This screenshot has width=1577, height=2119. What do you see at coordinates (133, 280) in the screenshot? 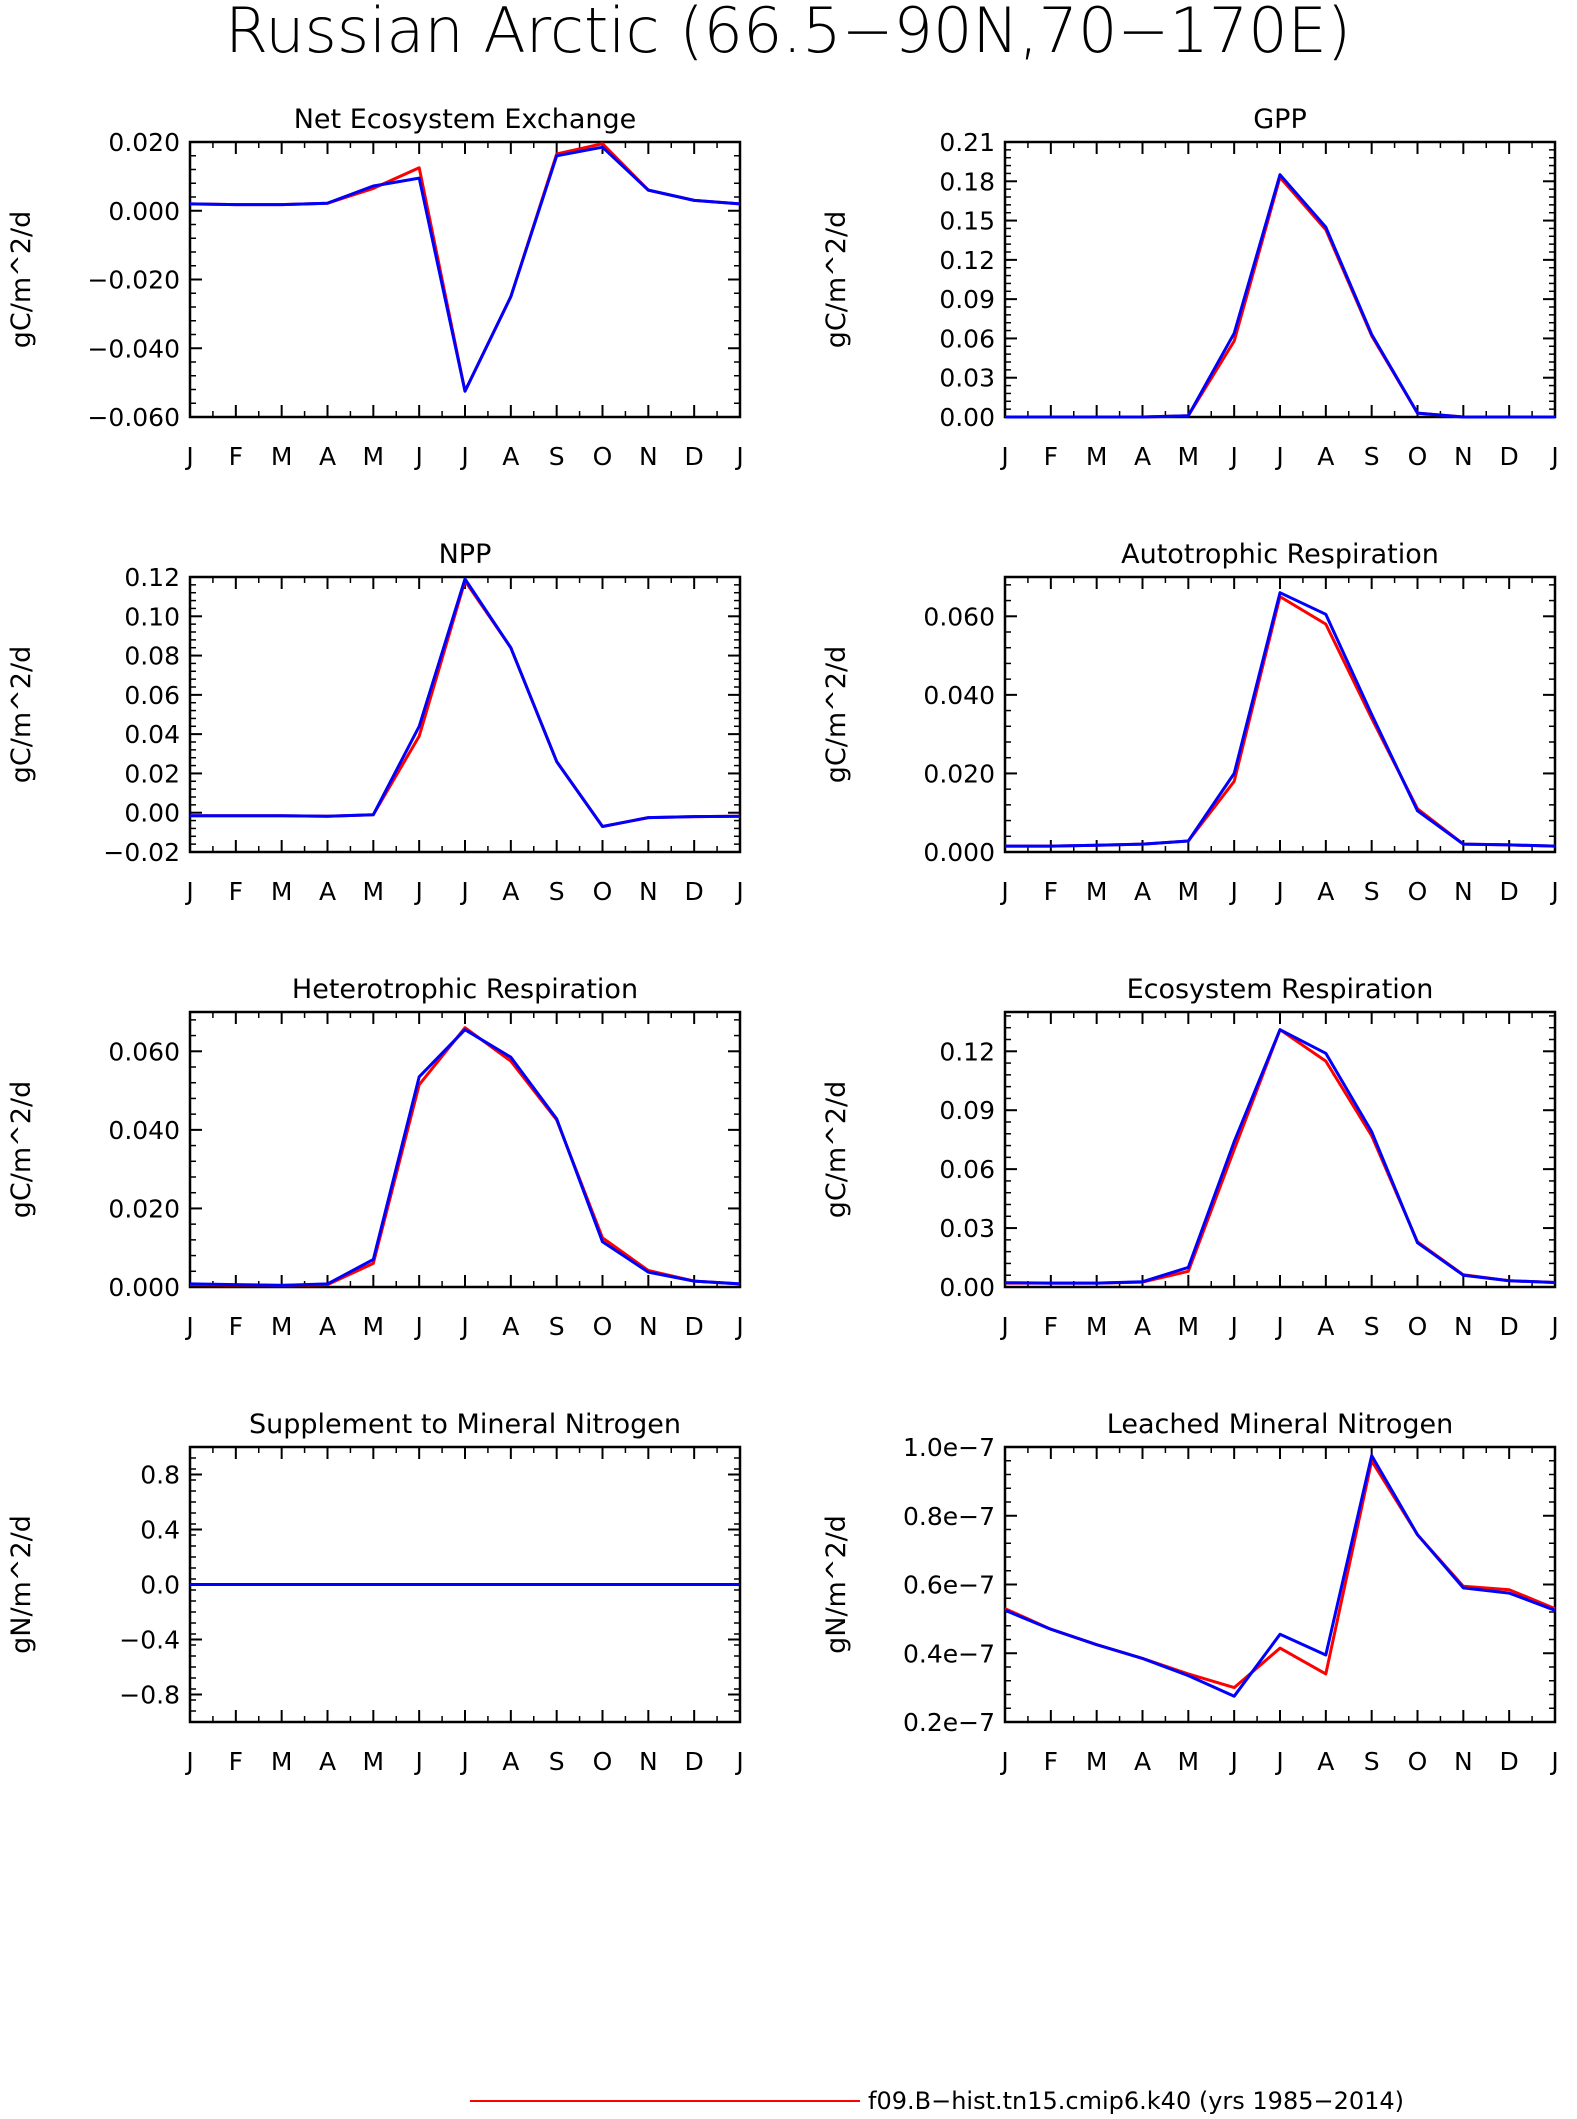
I see `y-tick-label: −0.020` at bounding box center [133, 280].